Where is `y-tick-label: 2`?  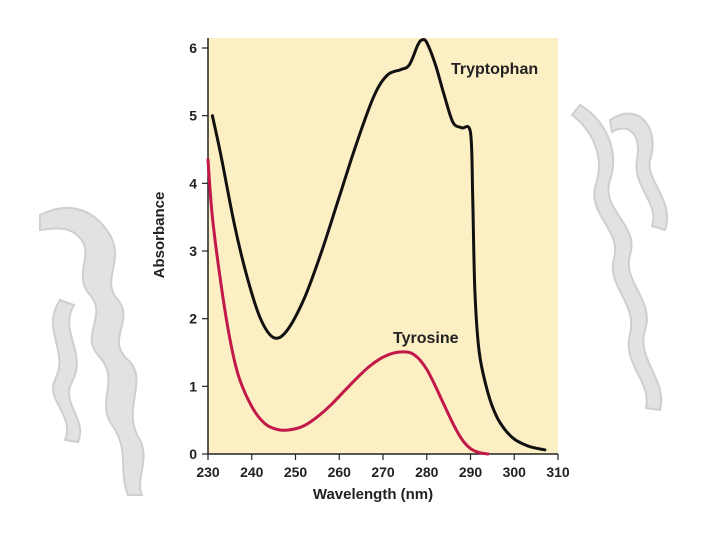 y-tick-label: 2 is located at coordinates (193, 319).